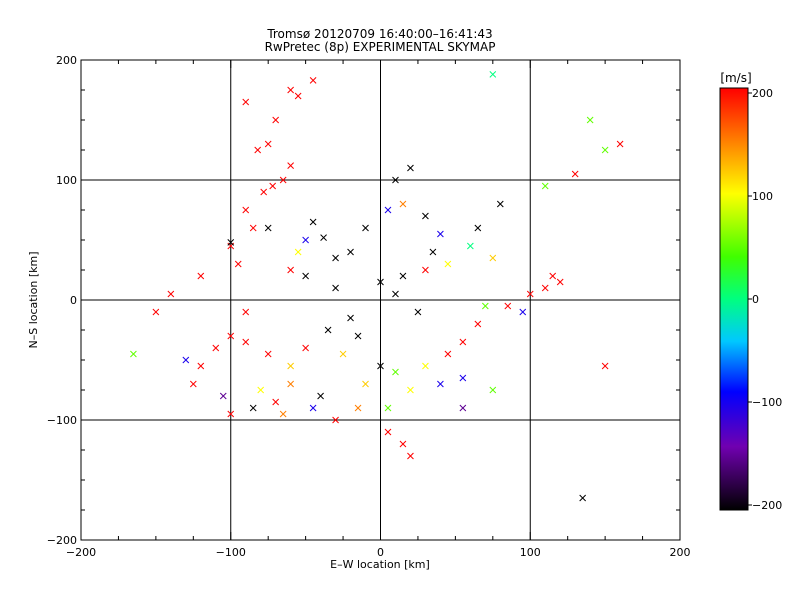 The image size is (800, 600). I want to click on x-tick-label: −100, so click(231, 552).